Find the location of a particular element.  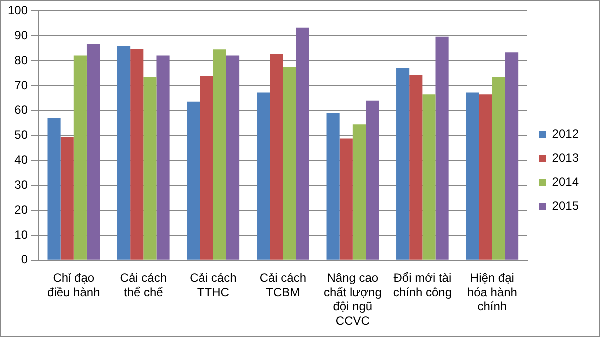

y-tick-label: 20 is located at coordinates (21, 209).